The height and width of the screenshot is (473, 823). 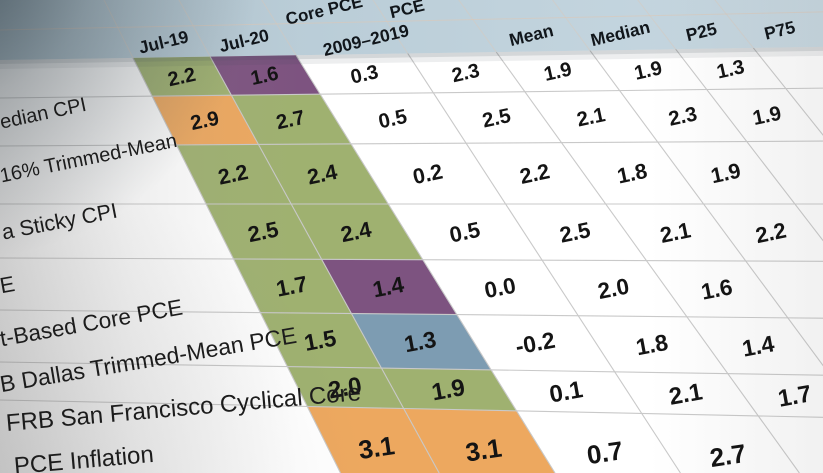 I want to click on cell-value: 0.7, so click(x=605, y=452).